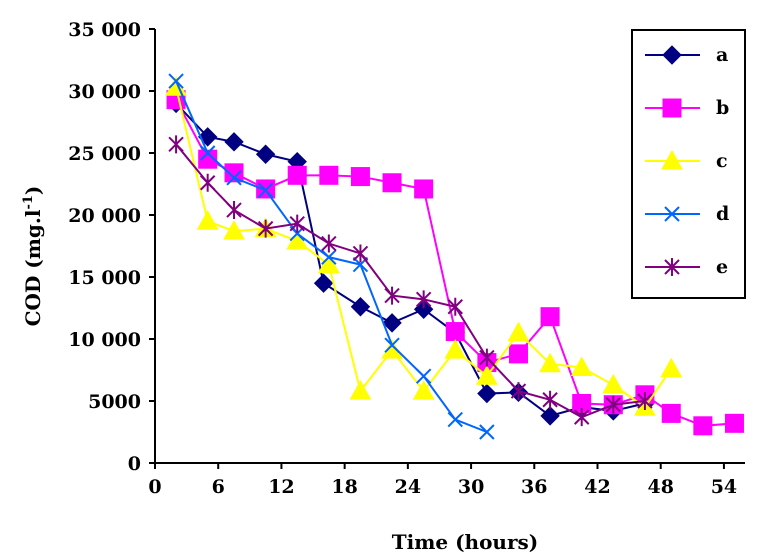 Image resolution: width=763 pixels, height=554 pixels. Describe the element at coordinates (672, 159) in the screenshot. I see `legend-marker-c` at that location.